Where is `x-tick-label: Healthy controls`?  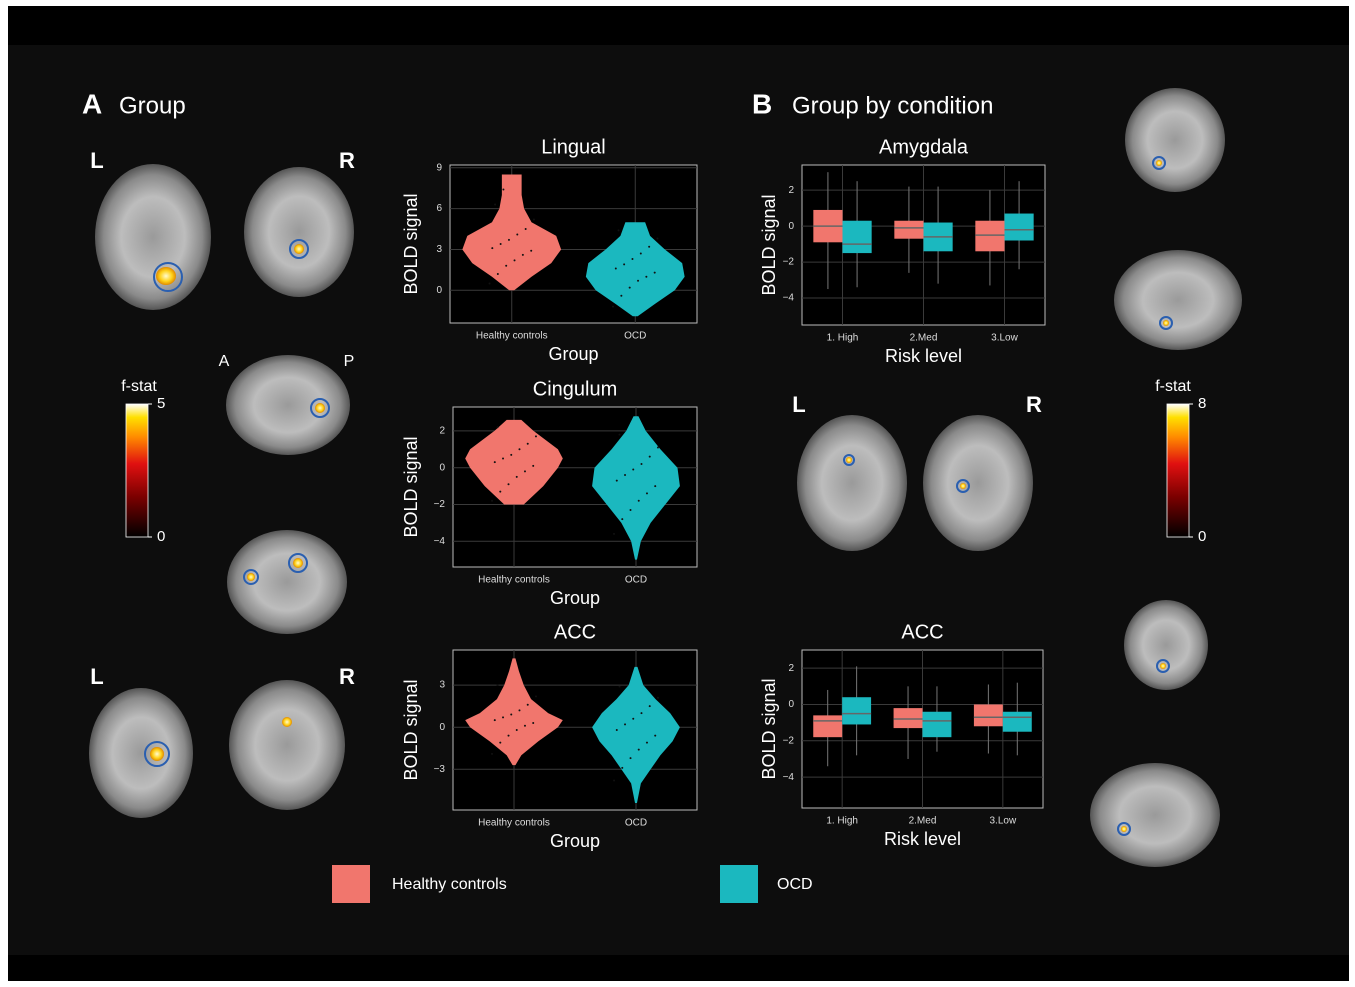
x-tick-label: Healthy controls is located at coordinates (512, 336).